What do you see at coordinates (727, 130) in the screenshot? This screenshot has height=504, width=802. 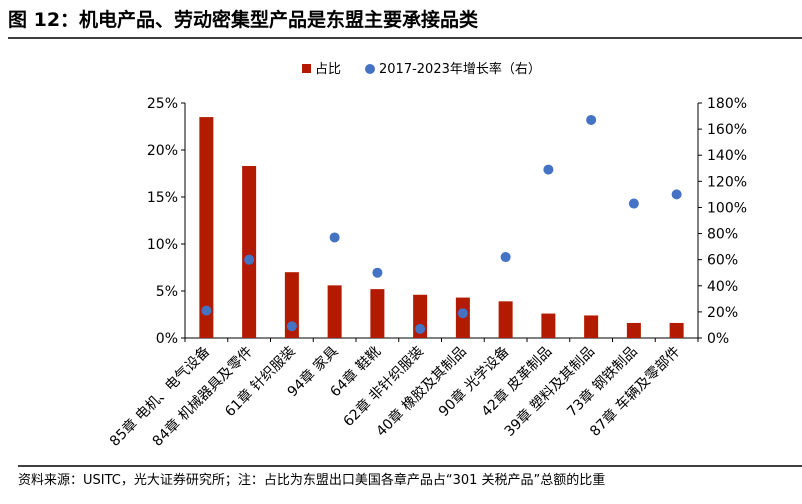 I see `right-tick-label: 160%` at bounding box center [727, 130].